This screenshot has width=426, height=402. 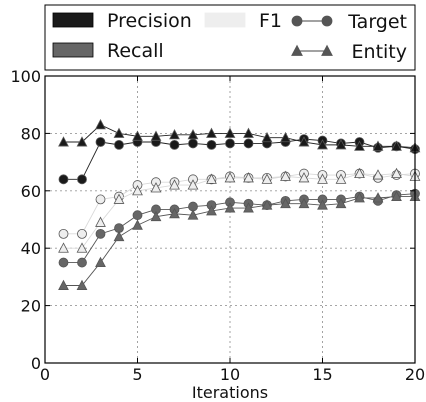 I want to click on x-tick-label: 20, so click(x=415, y=374).